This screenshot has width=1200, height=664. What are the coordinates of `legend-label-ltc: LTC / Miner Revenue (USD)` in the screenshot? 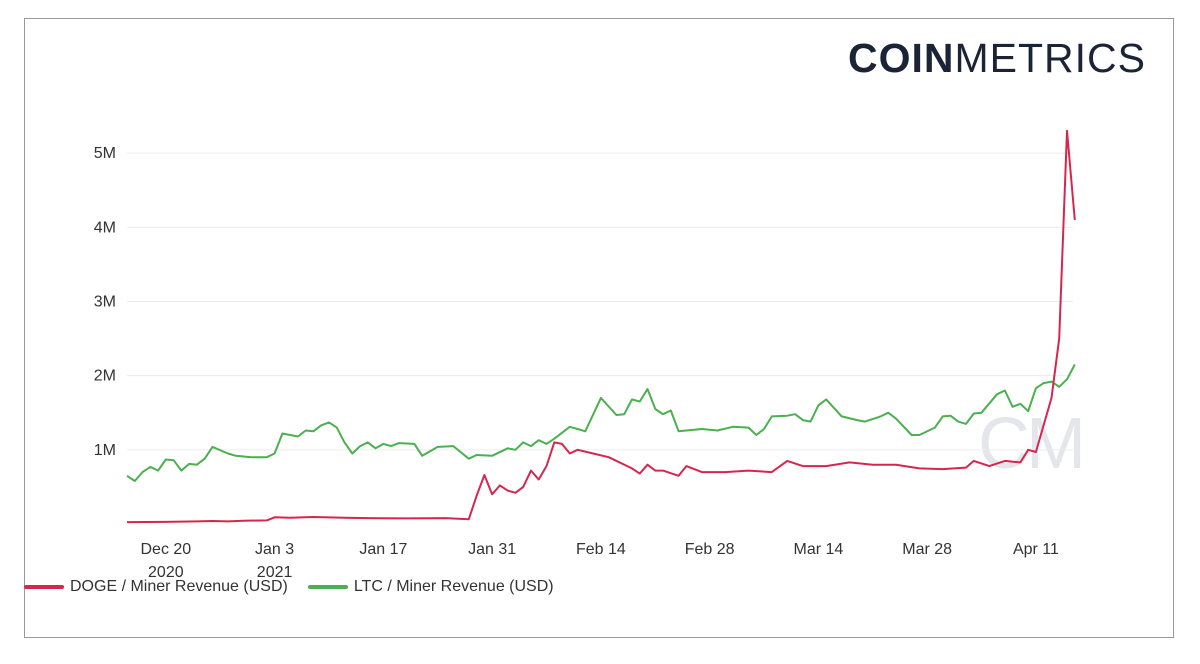 It's located at (453, 586).